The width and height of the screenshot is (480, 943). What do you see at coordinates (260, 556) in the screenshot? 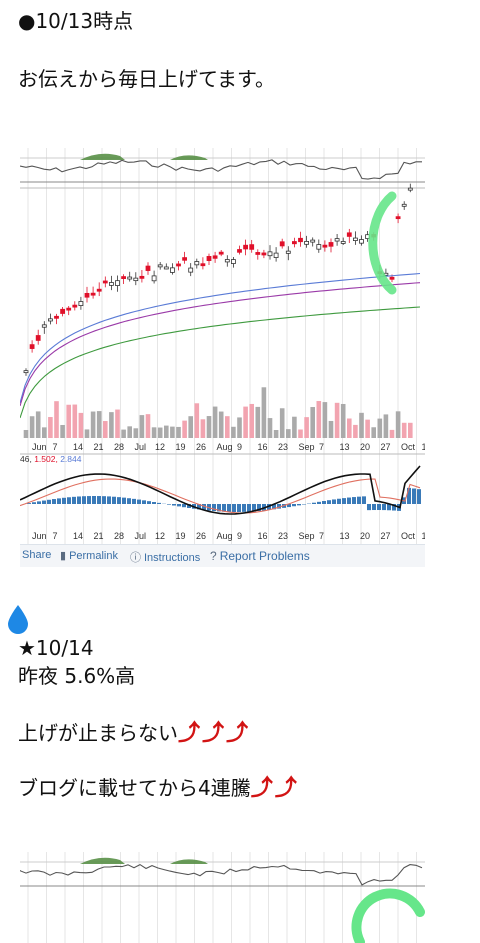
I see `report-problems-link: ? Report Problems` at bounding box center [260, 556].